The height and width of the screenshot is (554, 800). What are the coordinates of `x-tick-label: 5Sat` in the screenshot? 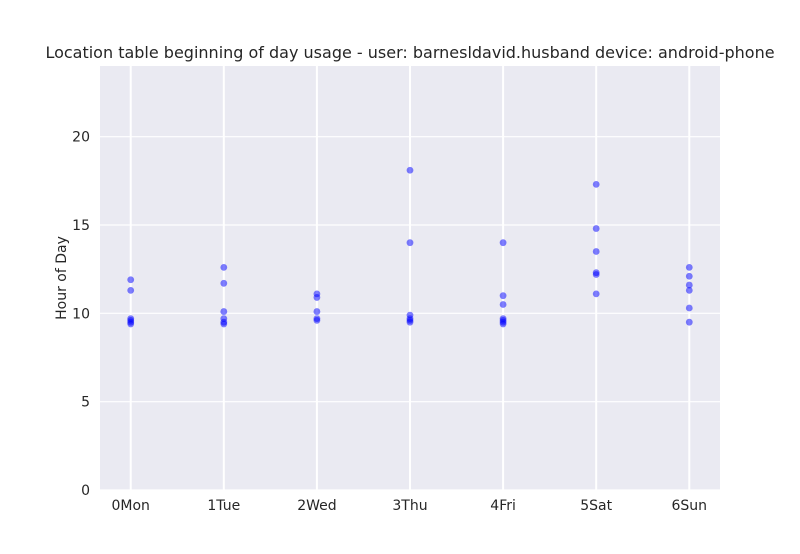 It's located at (596, 506).